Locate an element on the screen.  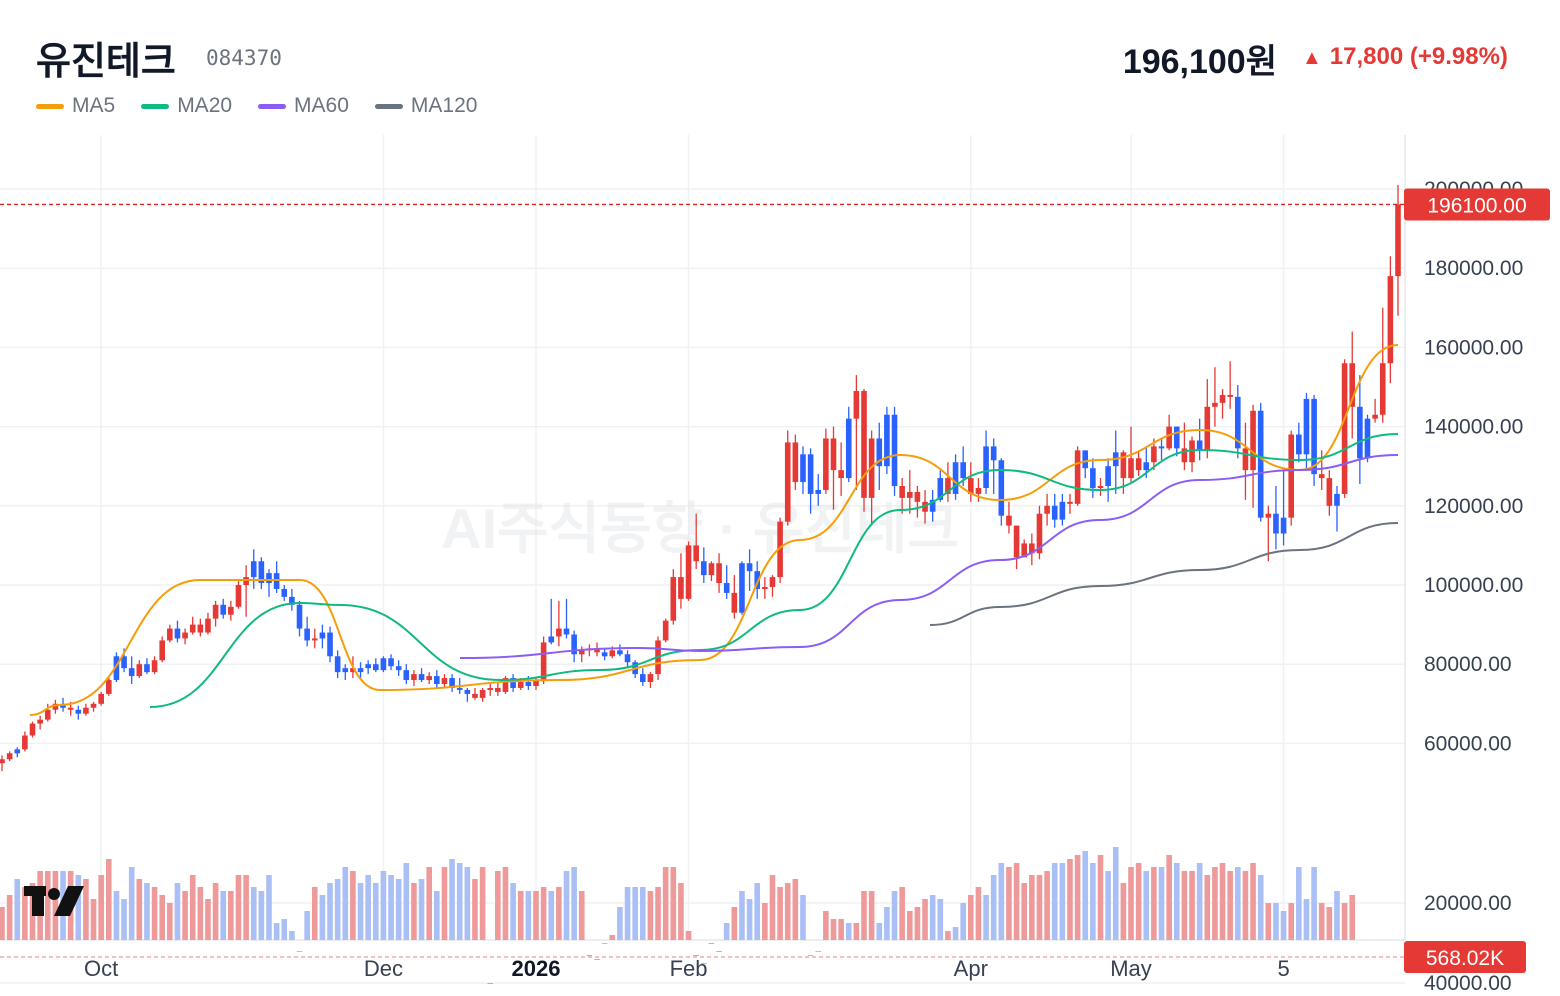
legend-item-ma20: MA20 is located at coordinates (186, 106).